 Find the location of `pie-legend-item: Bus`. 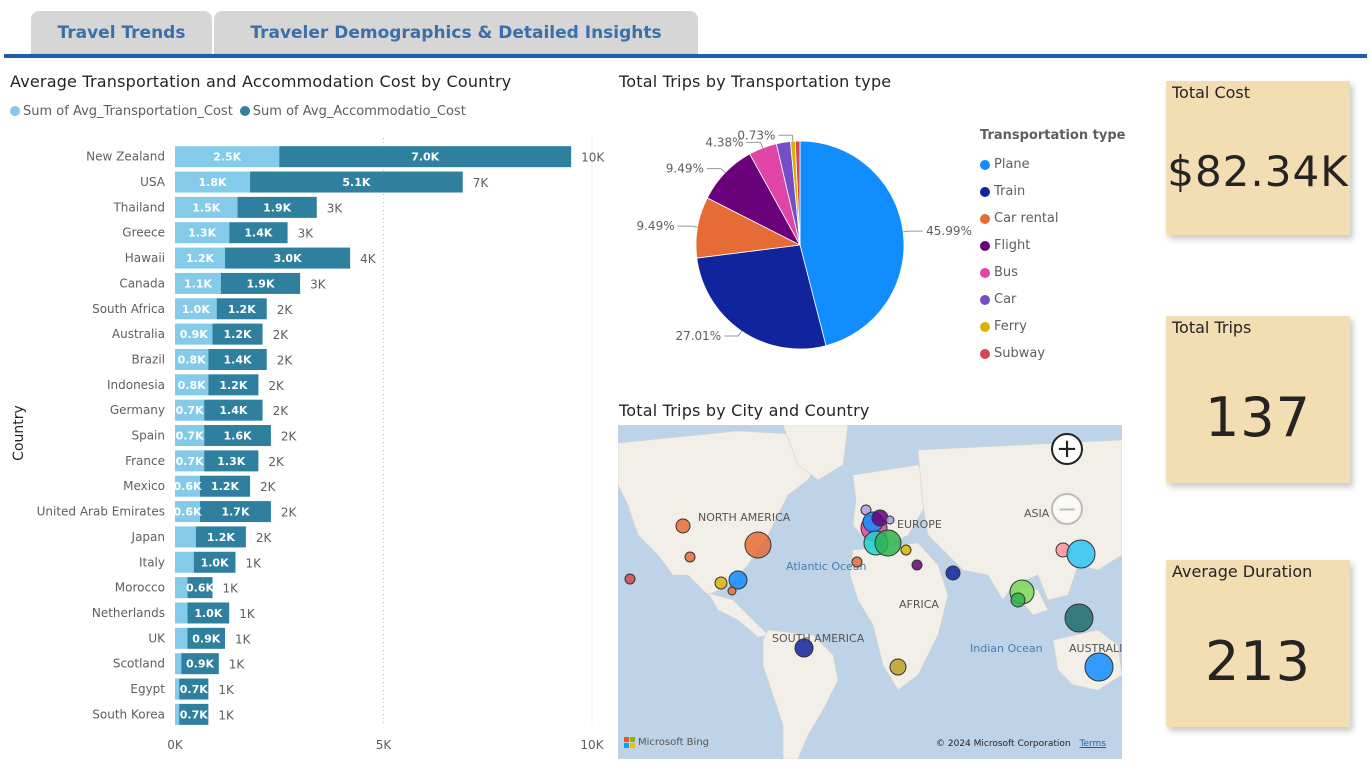

pie-legend-item: Bus is located at coordinates (1052, 272).